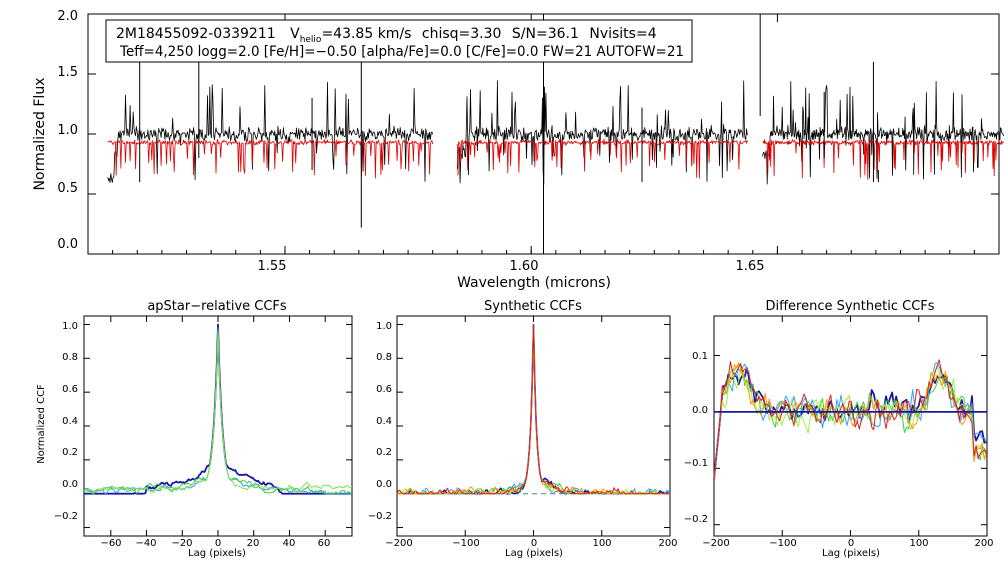  I want to click on annotation-sn: S/N=36.1, so click(545, 34).